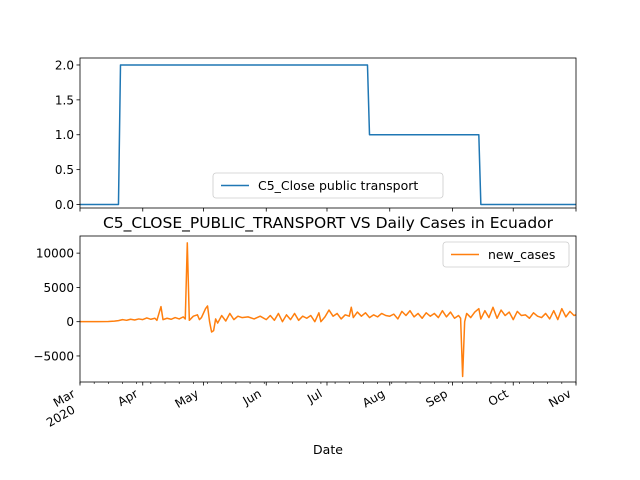 This screenshot has height=480, width=640. What do you see at coordinates (64, 205) in the screenshot?
I see `y-tick-label: 0.0` at bounding box center [64, 205].